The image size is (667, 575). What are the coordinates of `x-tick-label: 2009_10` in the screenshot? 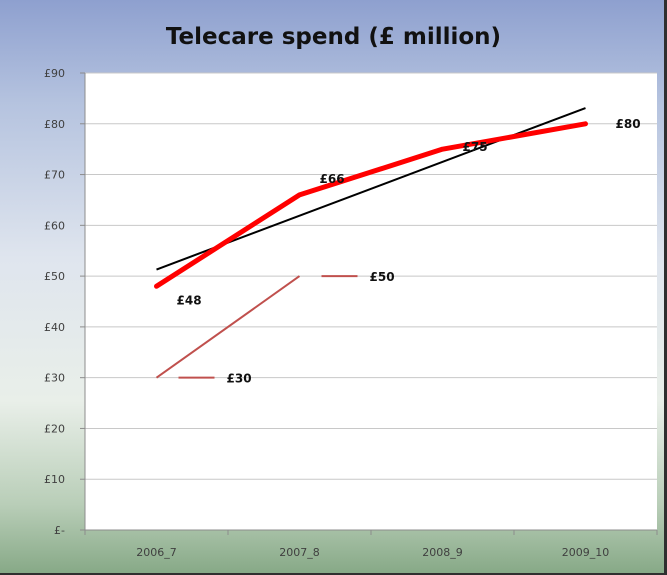 It's located at (586, 552).